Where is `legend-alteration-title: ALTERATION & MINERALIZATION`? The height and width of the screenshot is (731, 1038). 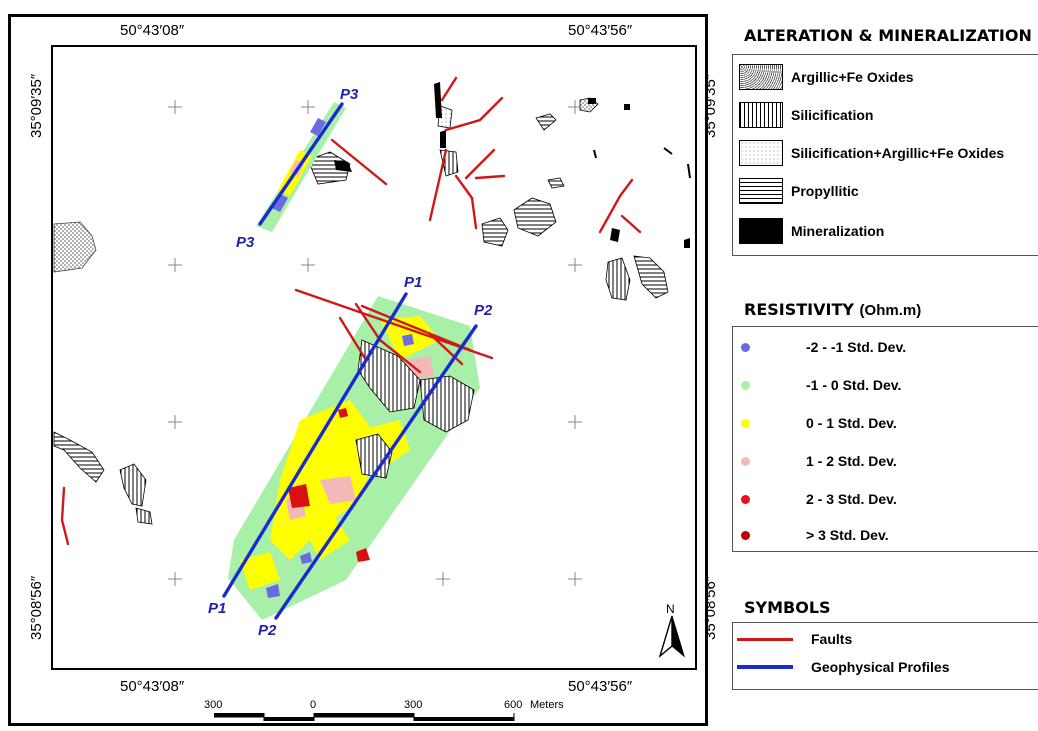
legend-alteration-title: ALTERATION & MINERALIZATION is located at coordinates (888, 35).